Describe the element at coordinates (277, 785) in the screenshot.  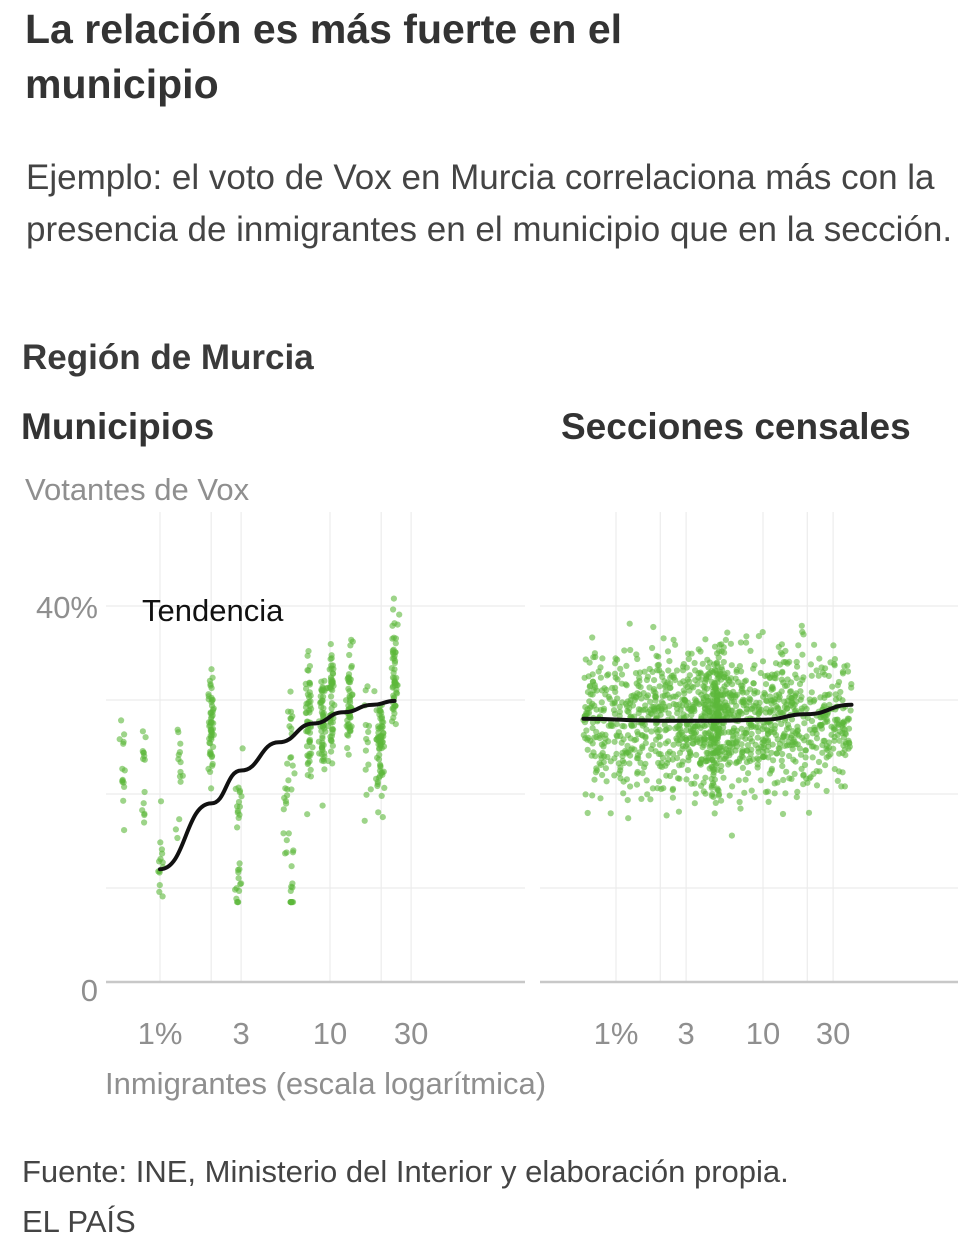
I see `trend-line` at that location.